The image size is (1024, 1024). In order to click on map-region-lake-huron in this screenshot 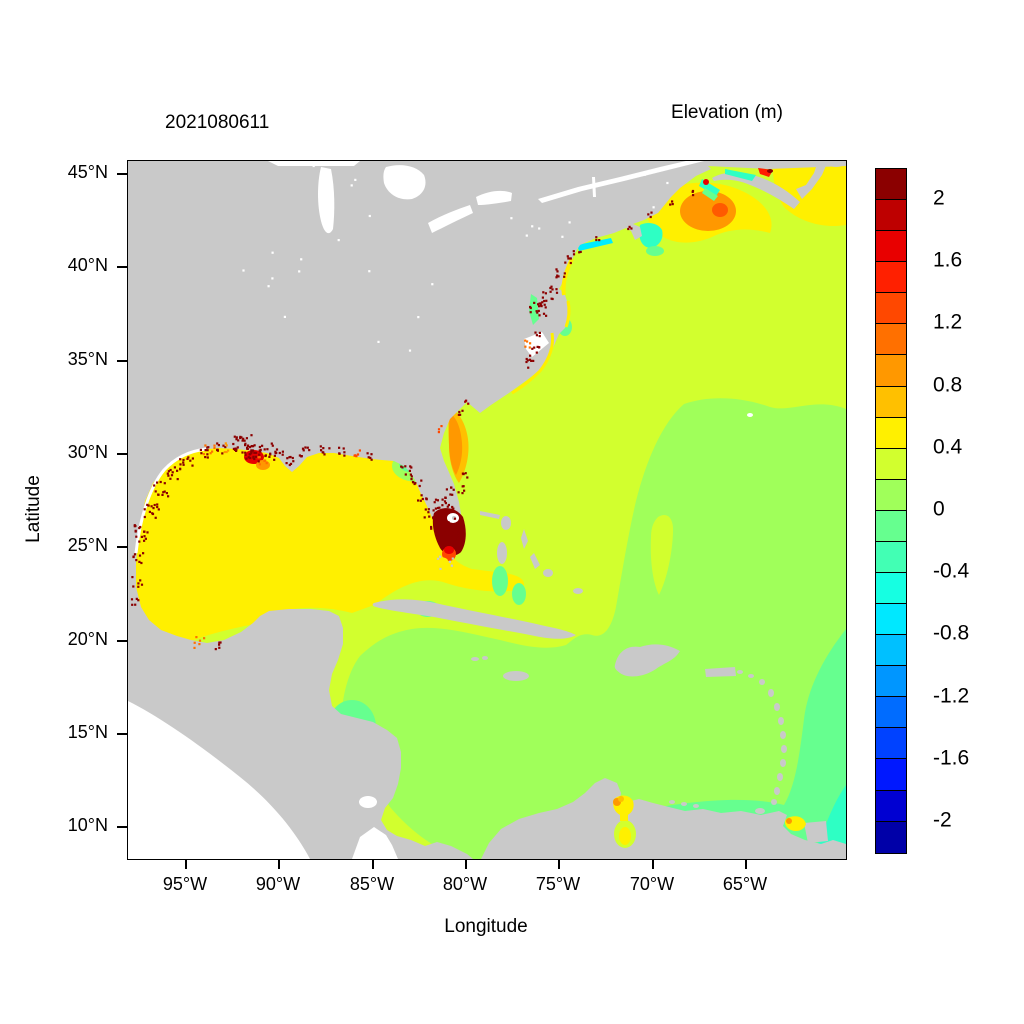, I will do `click(404, 182)`.